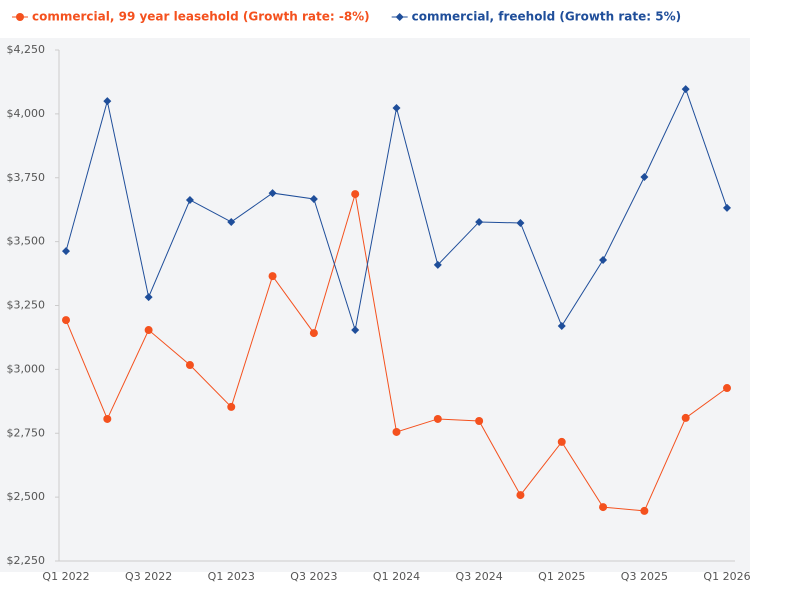 This screenshot has height=600, width=800. I want to click on y-tick-label: $3,500, so click(26, 241).